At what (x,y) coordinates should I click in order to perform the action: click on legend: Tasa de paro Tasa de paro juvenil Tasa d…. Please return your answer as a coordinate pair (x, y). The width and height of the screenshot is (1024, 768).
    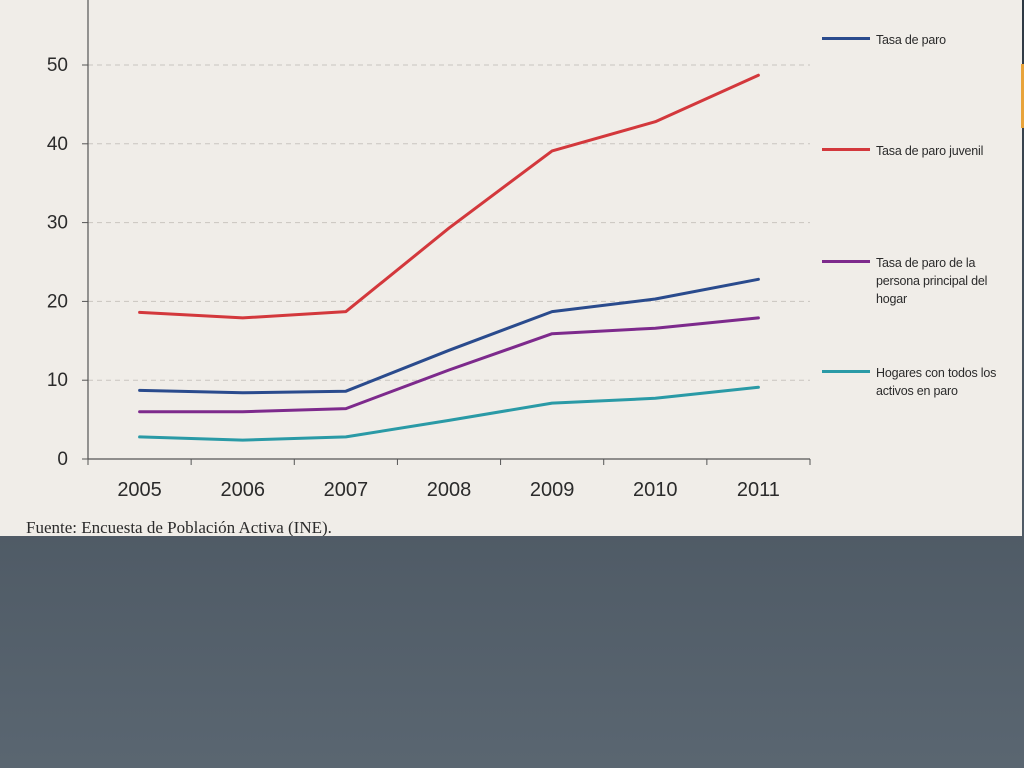
    Looking at the image, I should click on (922, 268).